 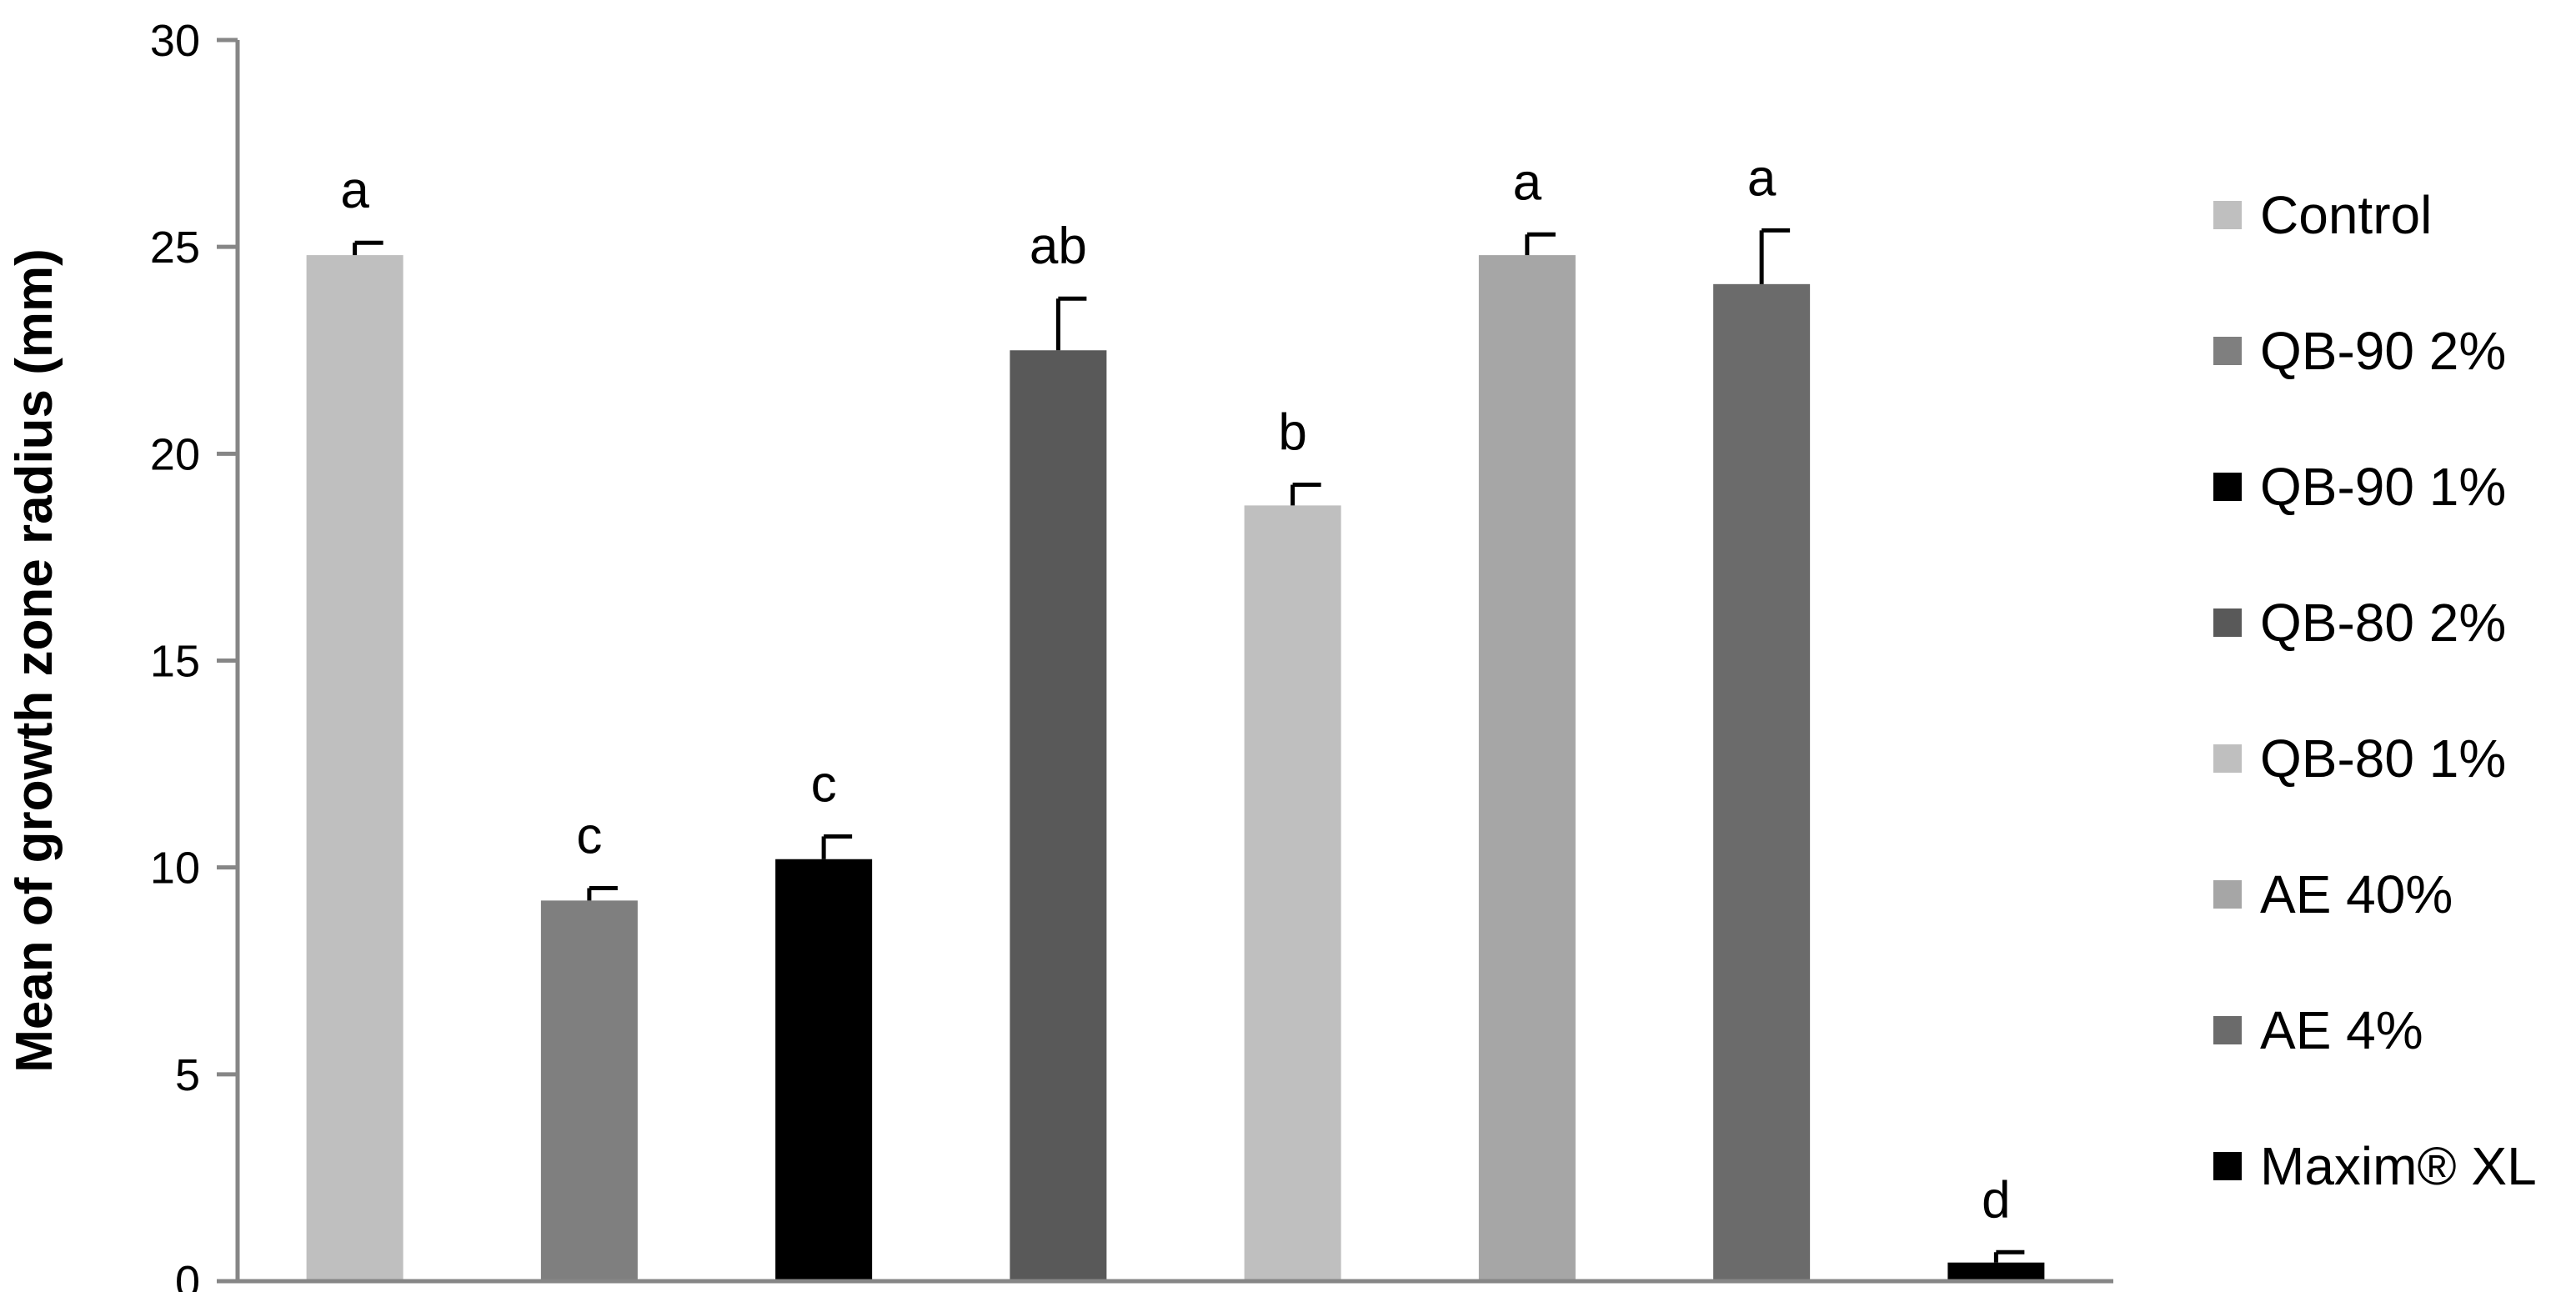 I want to click on legend-label: Control, so click(x=2346, y=215).